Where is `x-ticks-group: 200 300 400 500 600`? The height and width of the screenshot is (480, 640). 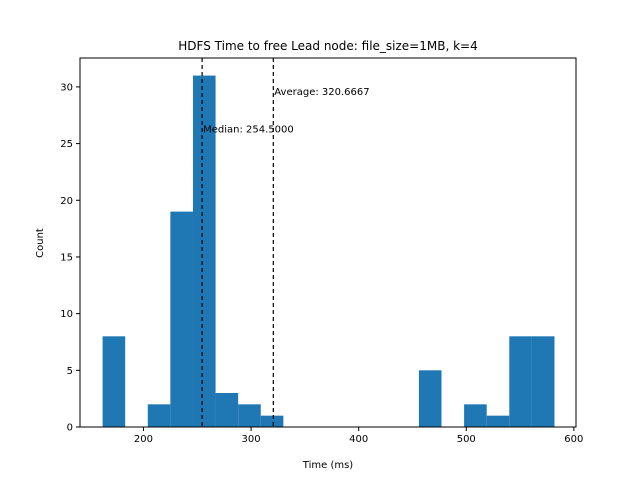
x-ticks-group: 200 300 400 500 600 is located at coordinates (358, 436).